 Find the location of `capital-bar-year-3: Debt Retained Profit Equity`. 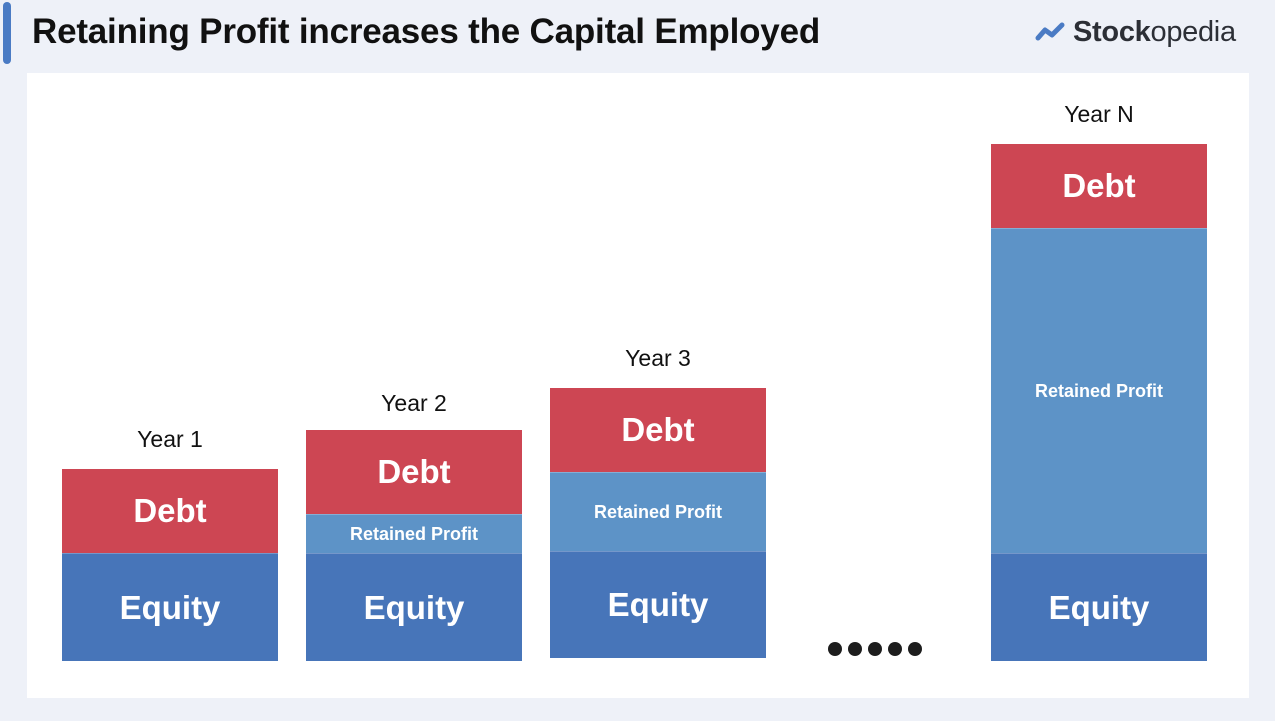

capital-bar-year-3: Debt Retained Profit Equity is located at coordinates (658, 523).